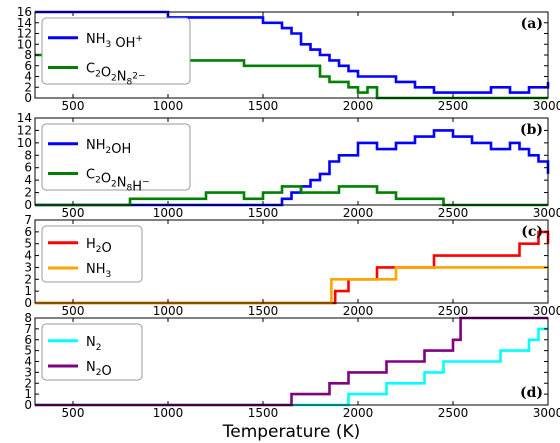 The image size is (560, 443). Describe the element at coordinates (139, 39) in the screenshot. I see `legend-label-part: +` at that location.